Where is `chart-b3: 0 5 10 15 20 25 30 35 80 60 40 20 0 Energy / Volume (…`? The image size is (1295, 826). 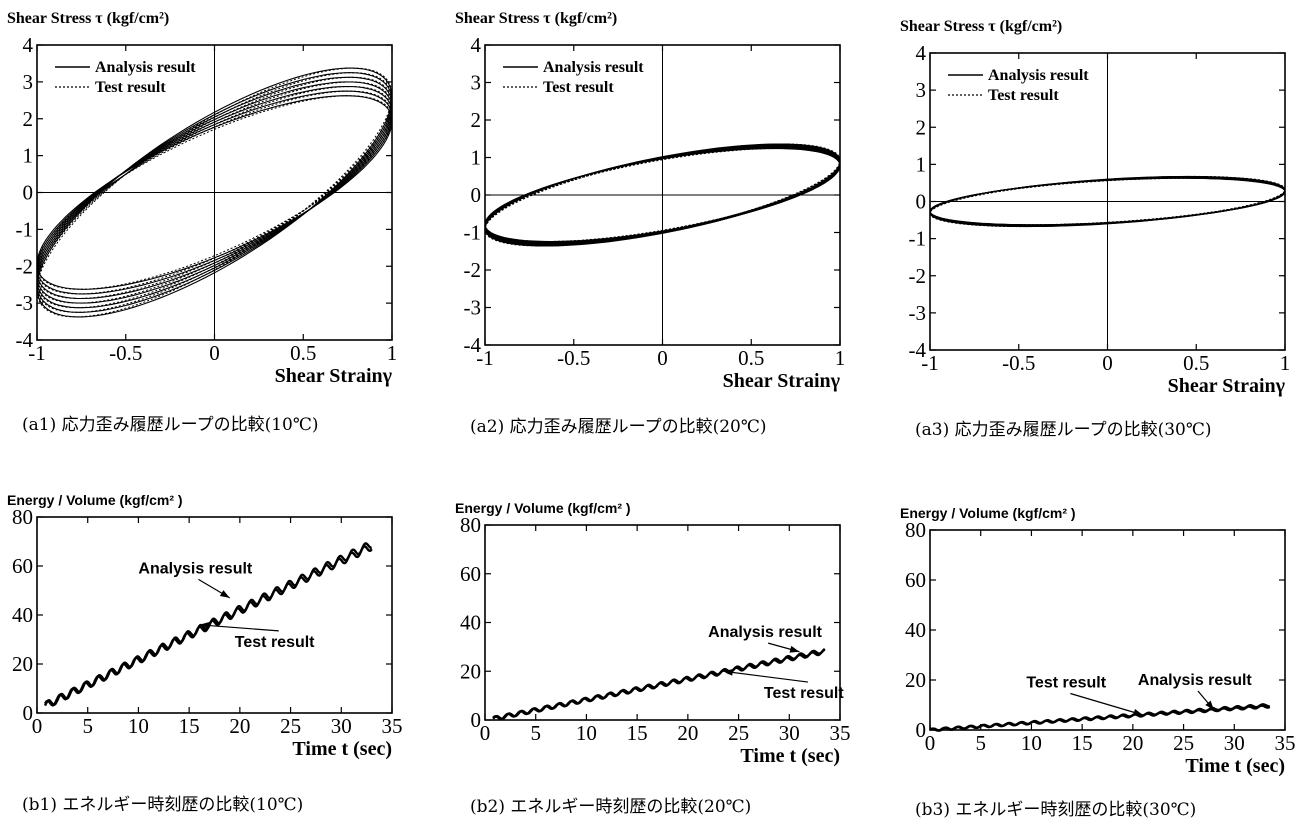 chart-b3: 0 5 10 15 20 25 30 35 80 60 40 20 0 Energy / Volume (… is located at coordinates (1097, 662).